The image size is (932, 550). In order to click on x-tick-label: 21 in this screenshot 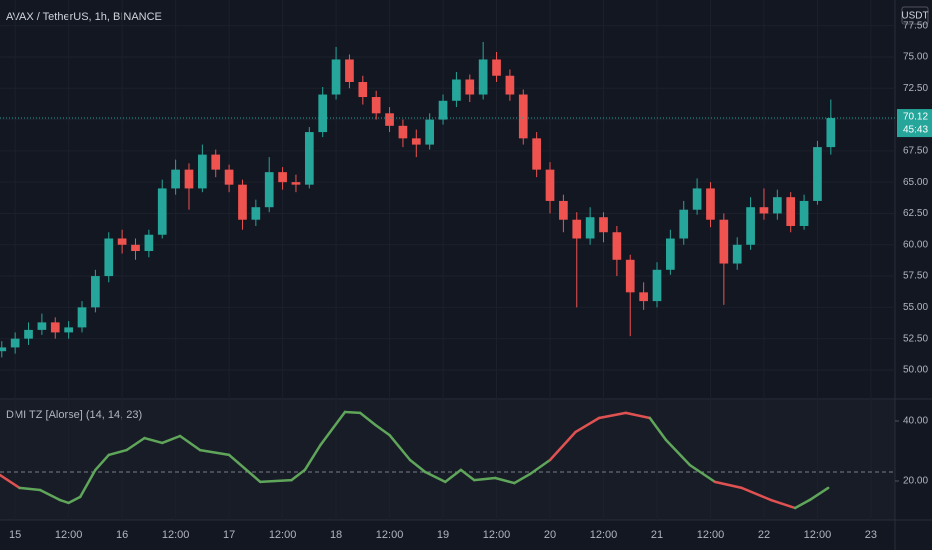, I will do `click(657, 535)`.